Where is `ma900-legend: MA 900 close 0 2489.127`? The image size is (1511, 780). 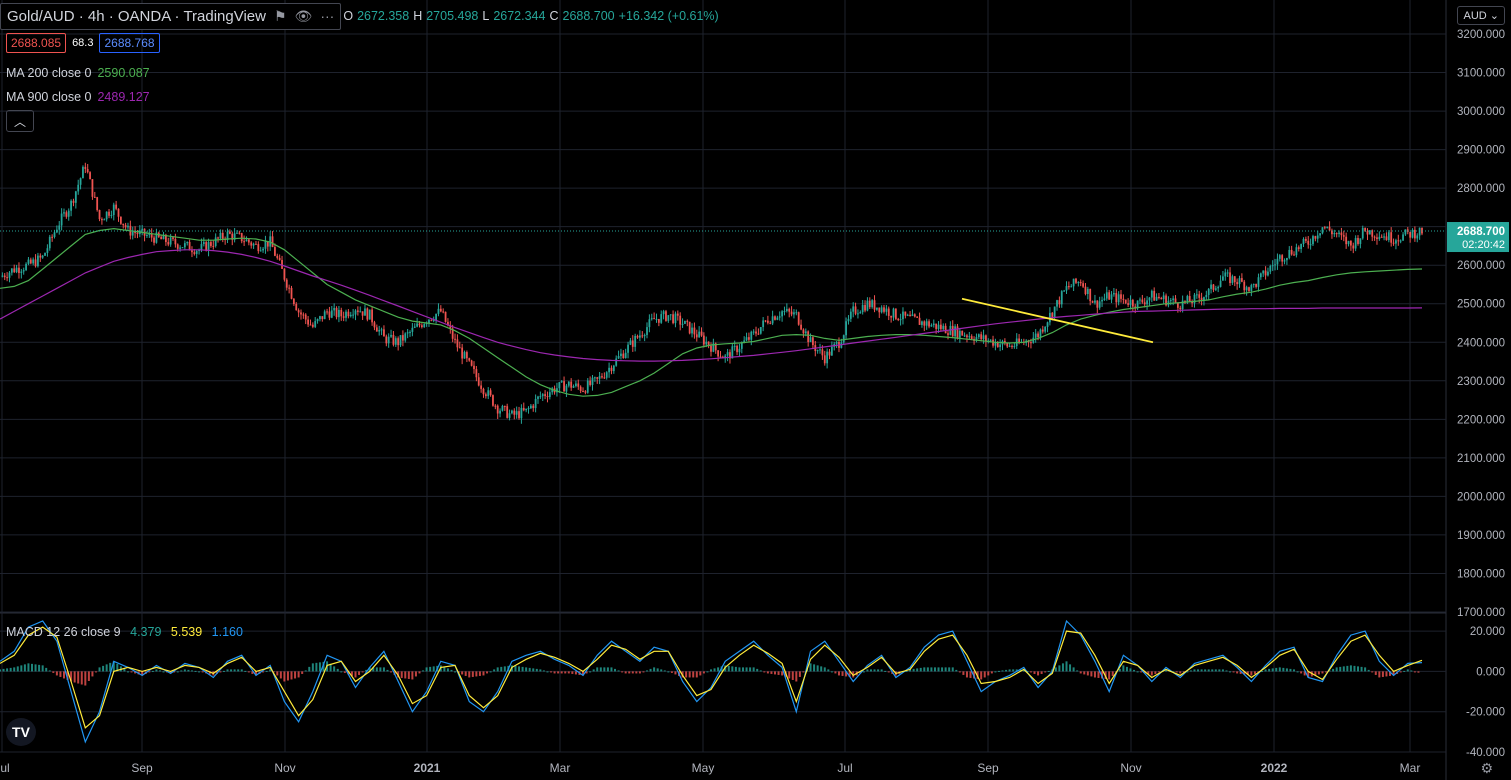
ma900-legend: MA 900 close 0 2489.127 is located at coordinates (78, 97).